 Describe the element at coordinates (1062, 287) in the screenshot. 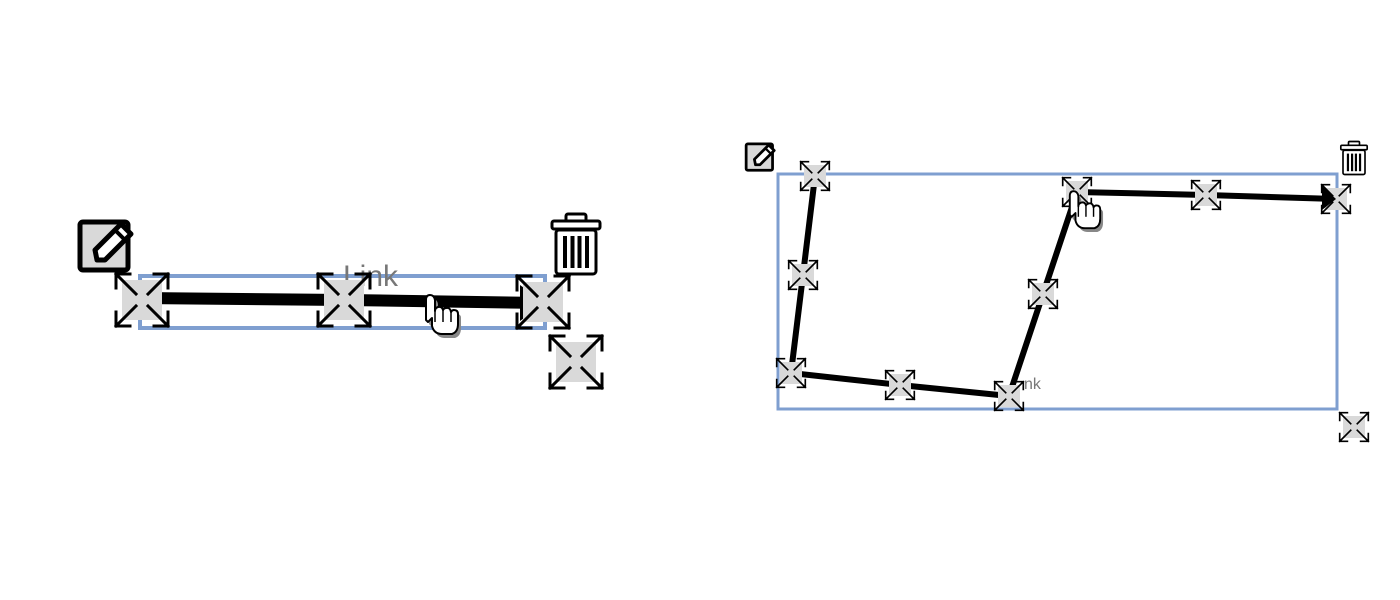

I see `link-line` at that location.